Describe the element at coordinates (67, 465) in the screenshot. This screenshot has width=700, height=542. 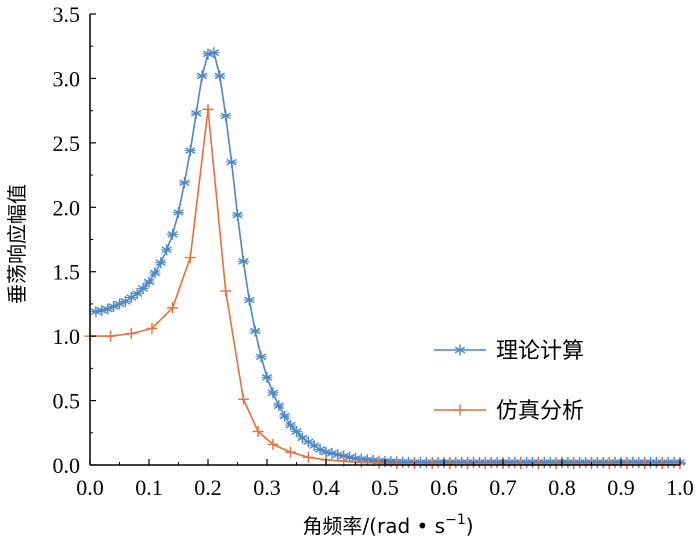
I see `y-tick-label: 0.0` at that location.